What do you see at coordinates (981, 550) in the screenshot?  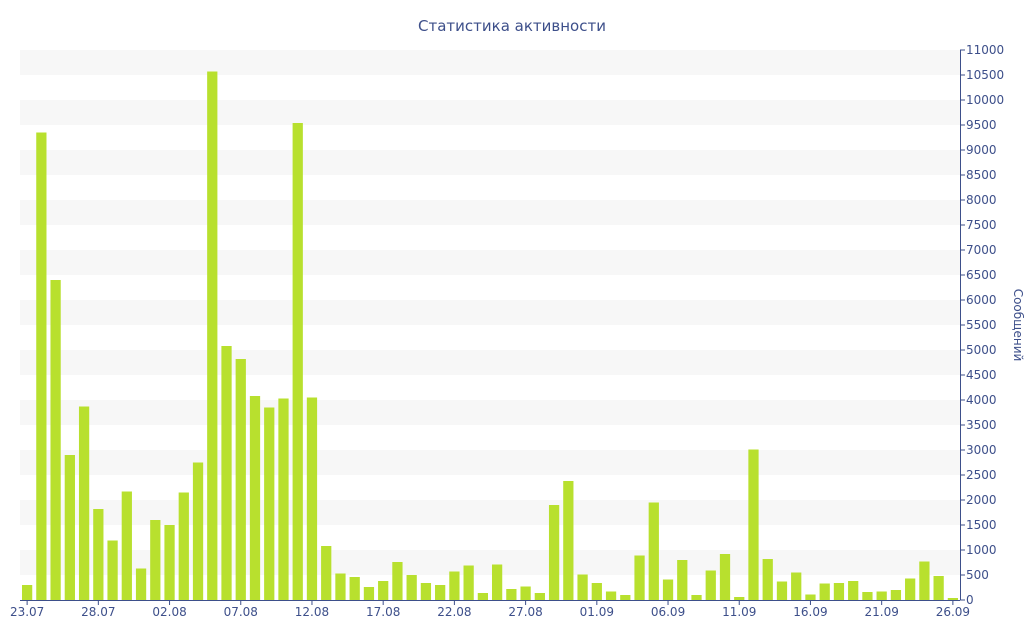 I see `y-tick-label: 1000` at bounding box center [981, 550].